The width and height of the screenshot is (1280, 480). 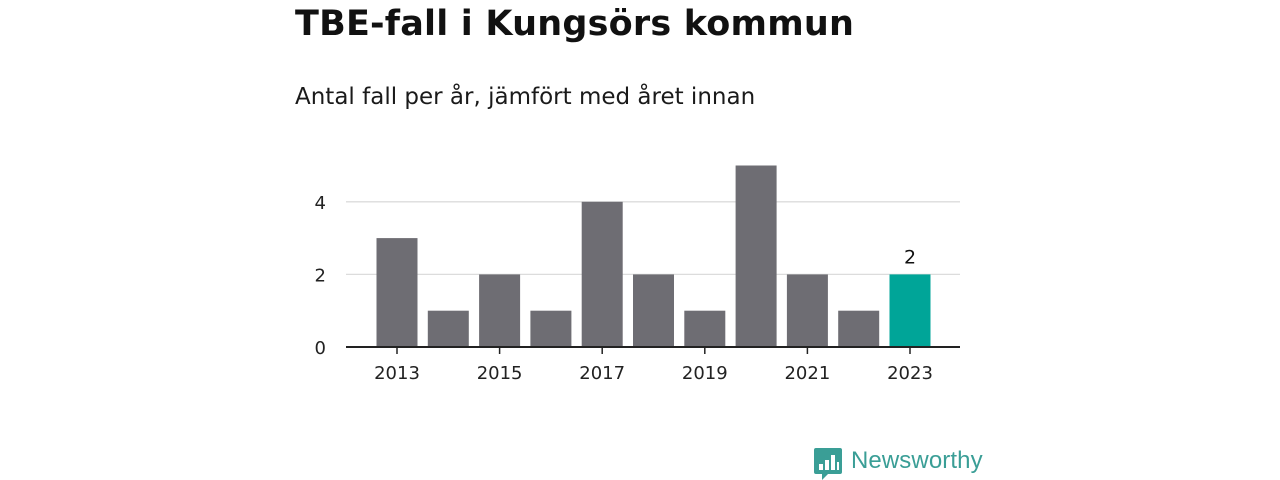 What do you see at coordinates (320, 203) in the screenshot?
I see `y-tick-label: 4` at bounding box center [320, 203].